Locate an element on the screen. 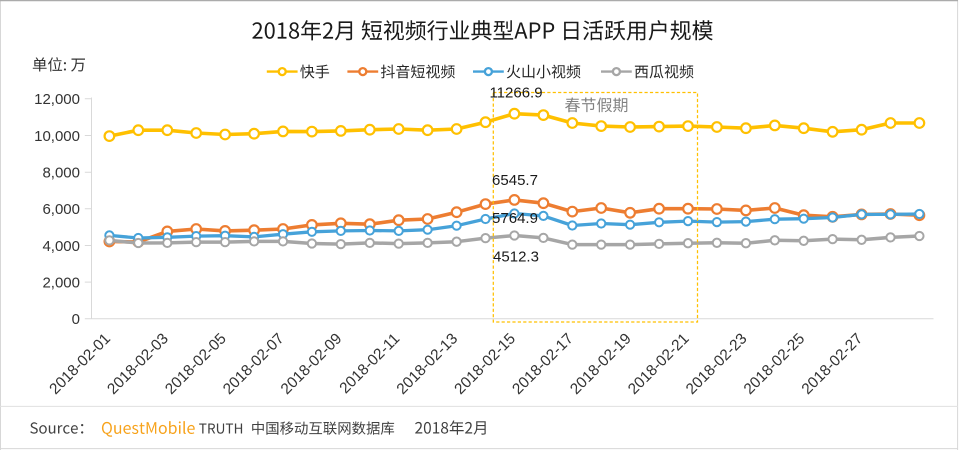 The height and width of the screenshot is (450, 960). svg-text: 12,000 is located at coordinates (57, 99).